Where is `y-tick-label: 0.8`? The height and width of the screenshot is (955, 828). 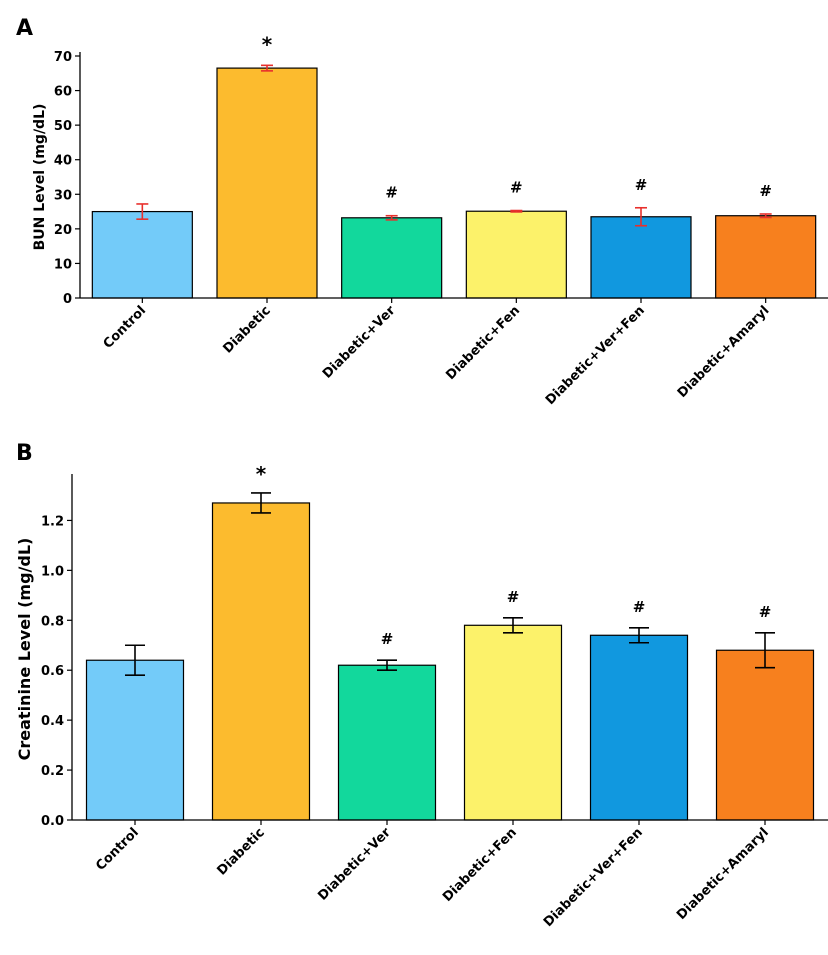
y-tick-label: 0.8 is located at coordinates (52, 621).